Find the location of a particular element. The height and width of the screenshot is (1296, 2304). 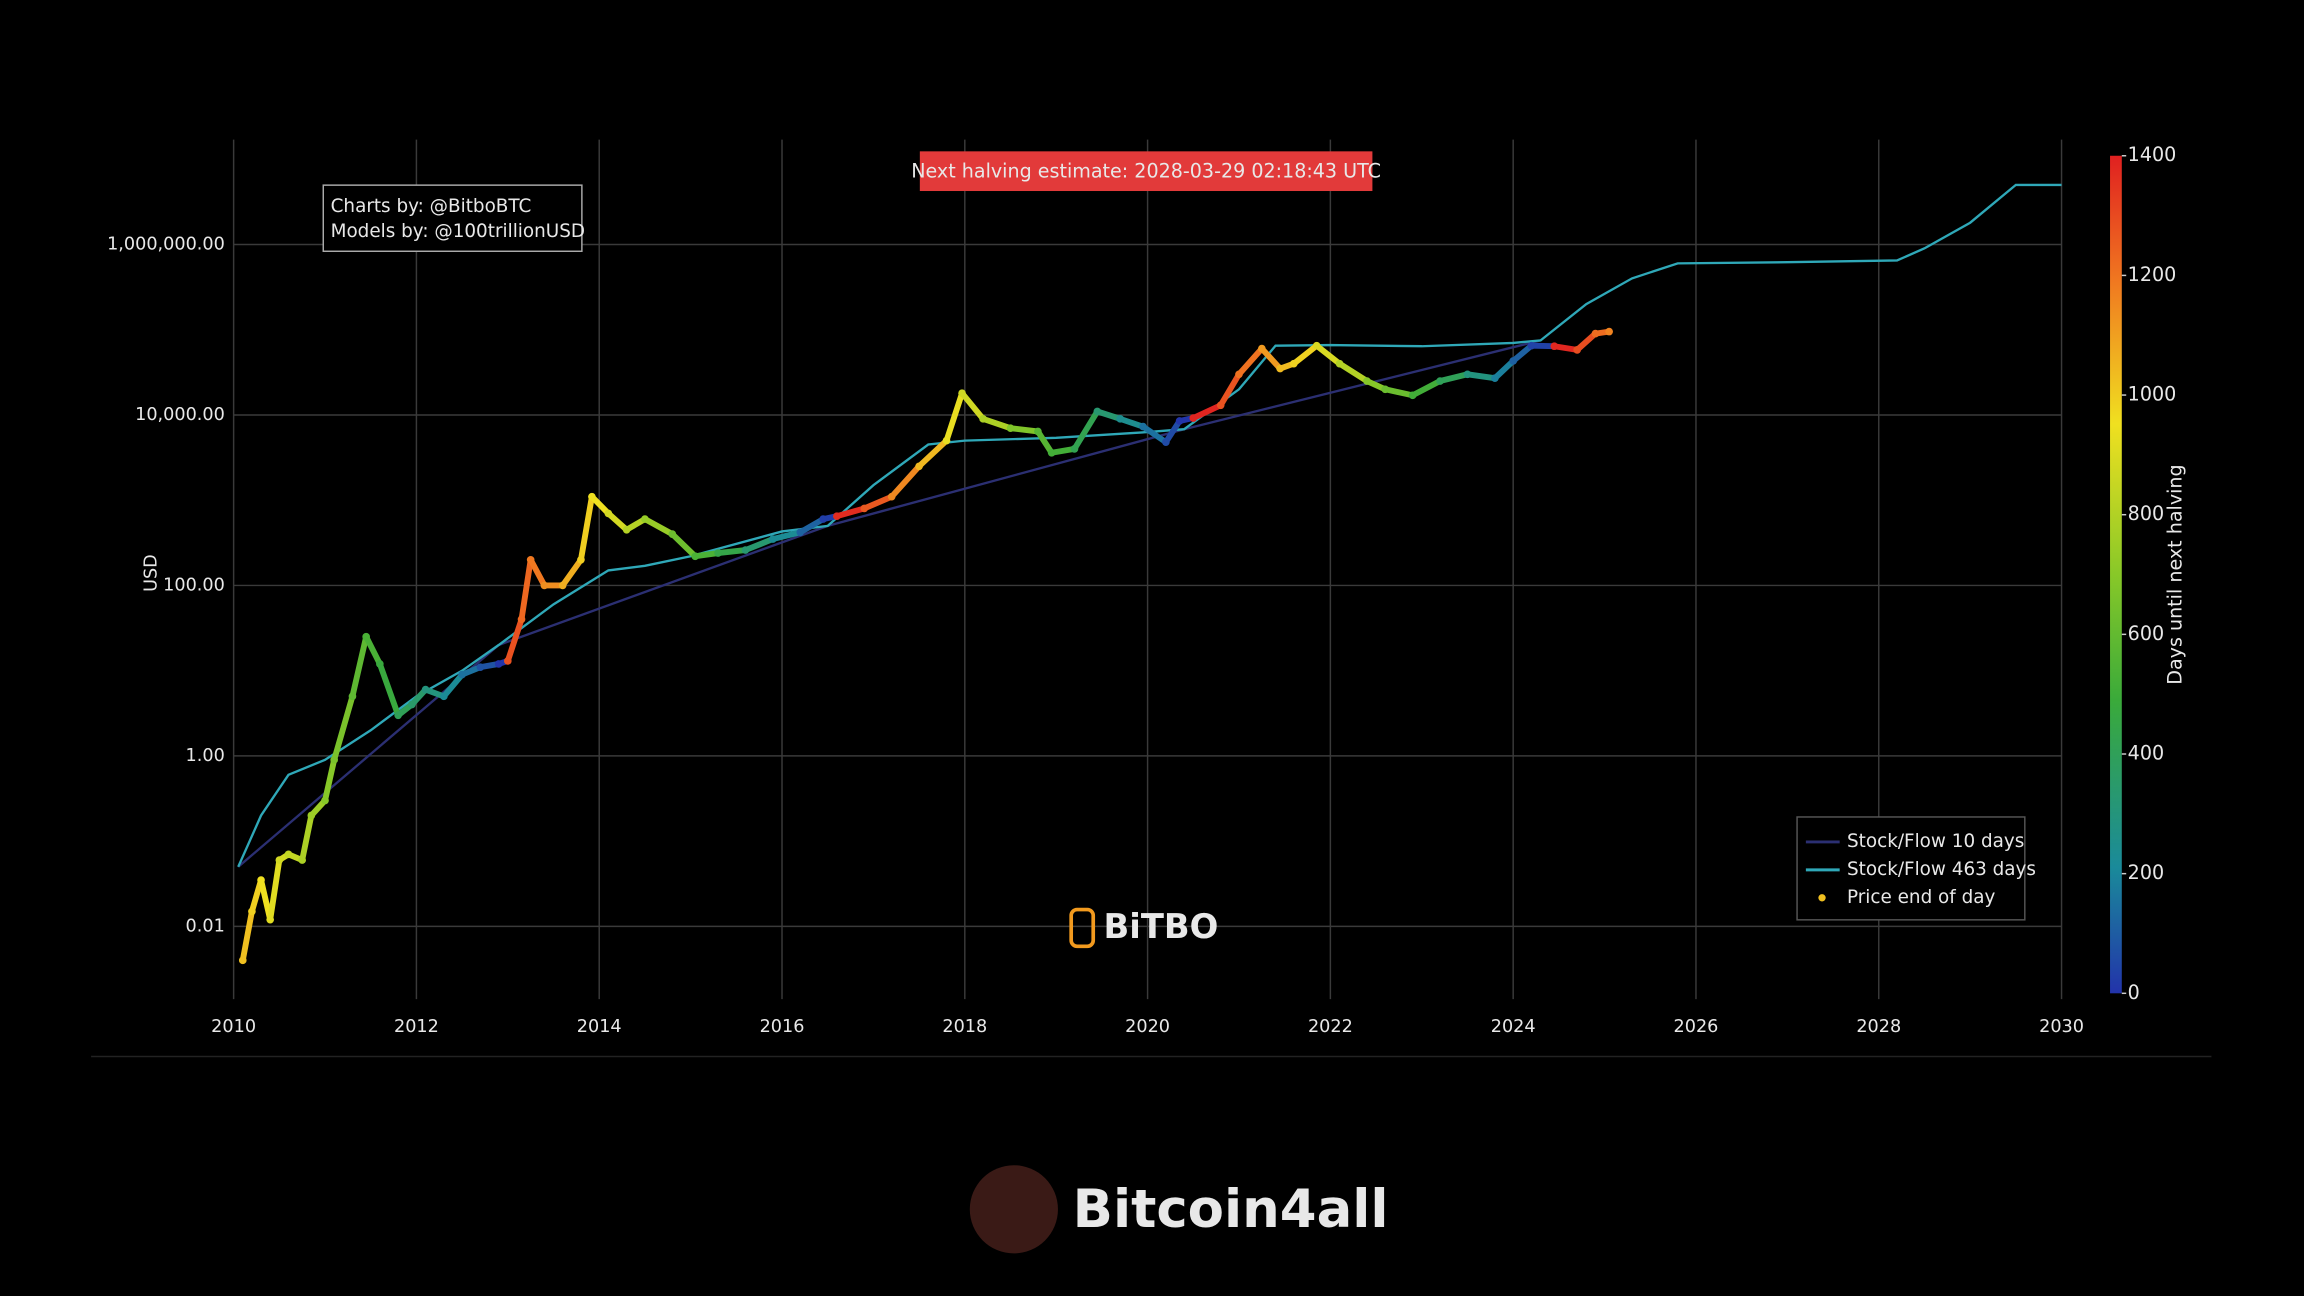

y-tick-label: 100.00 is located at coordinates (194, 585).